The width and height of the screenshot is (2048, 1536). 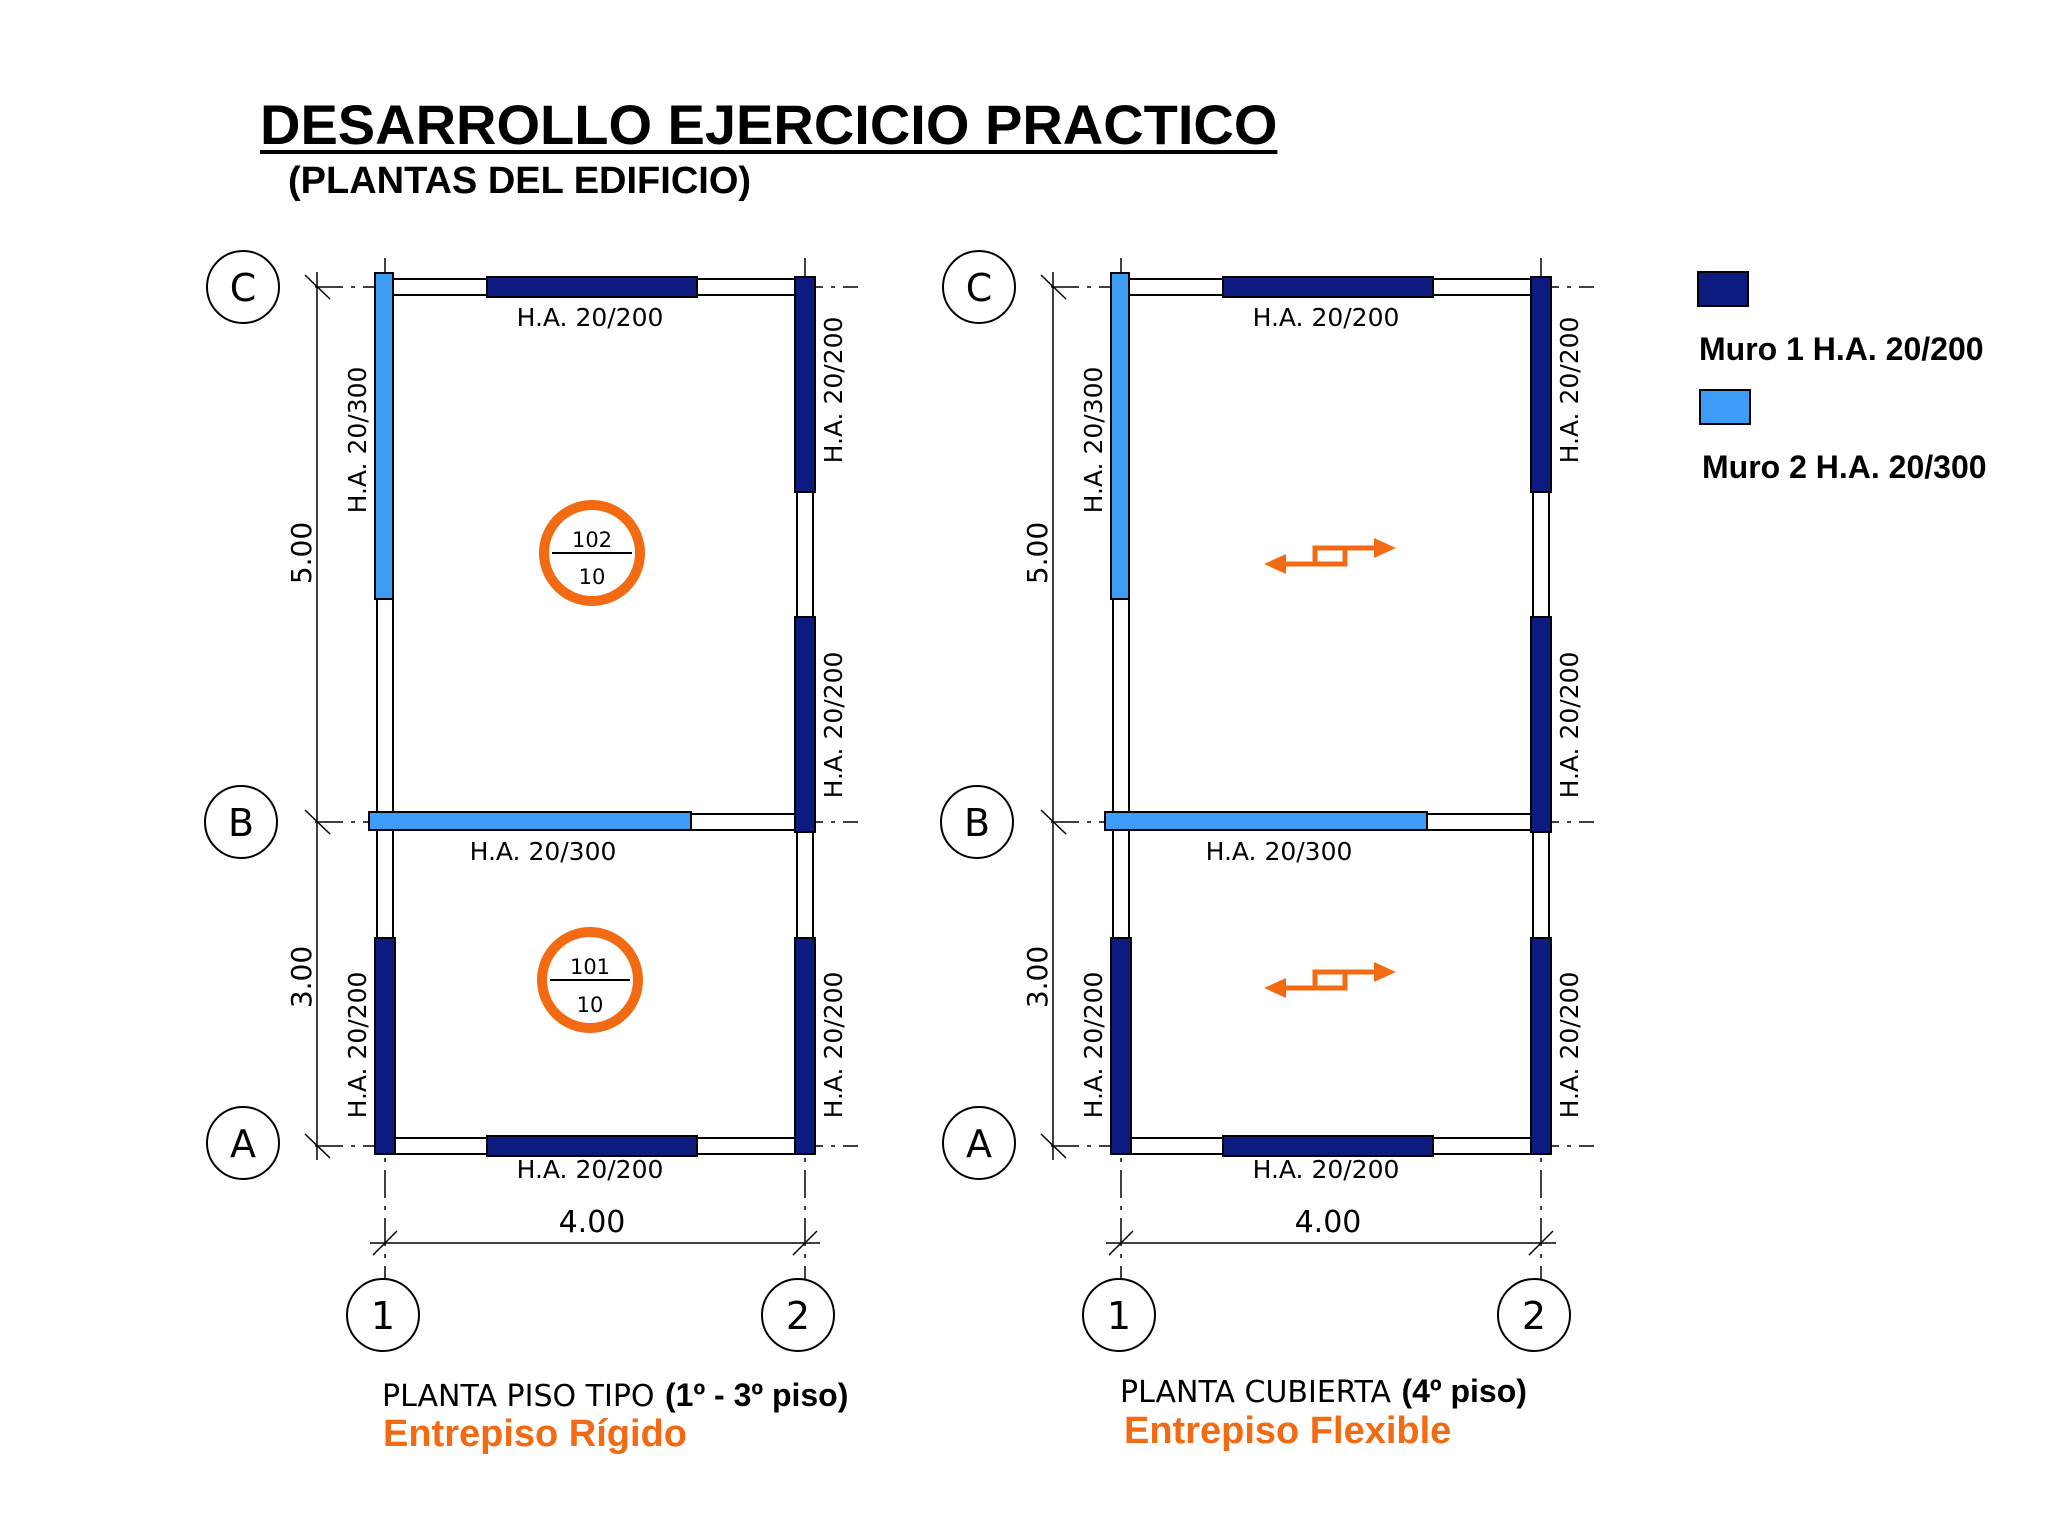 I want to click on svg-text: 102, so click(x=592, y=540).